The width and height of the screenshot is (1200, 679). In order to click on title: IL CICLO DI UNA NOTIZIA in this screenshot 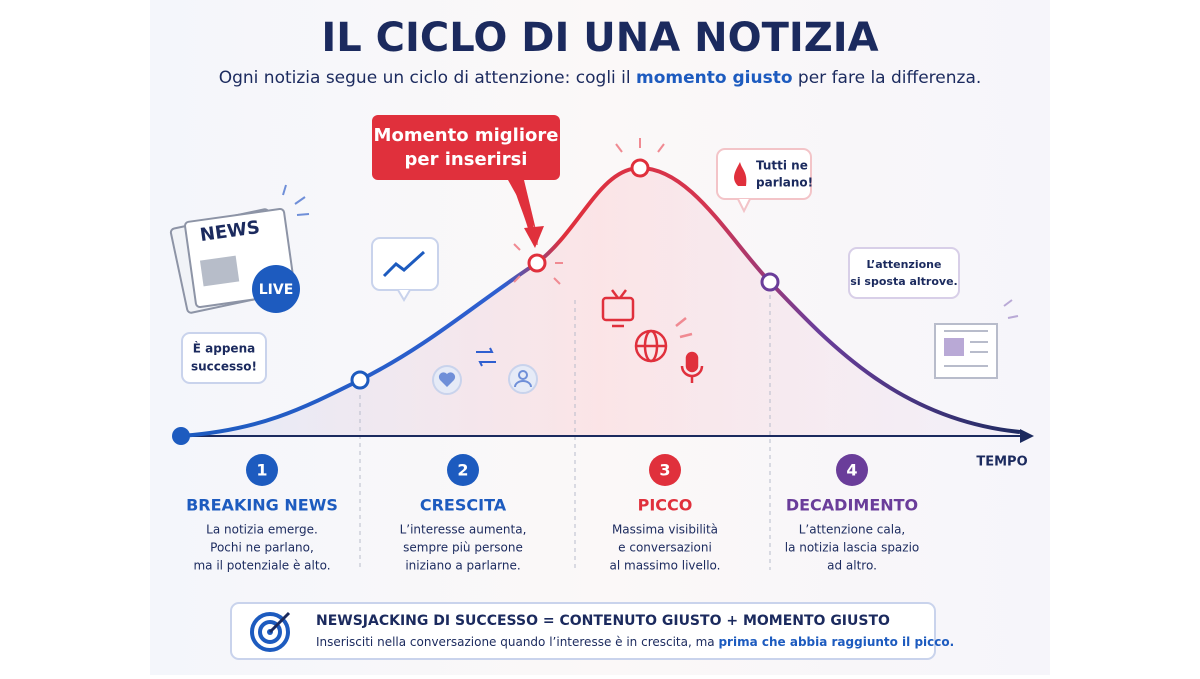, I will do `click(599, 38)`.